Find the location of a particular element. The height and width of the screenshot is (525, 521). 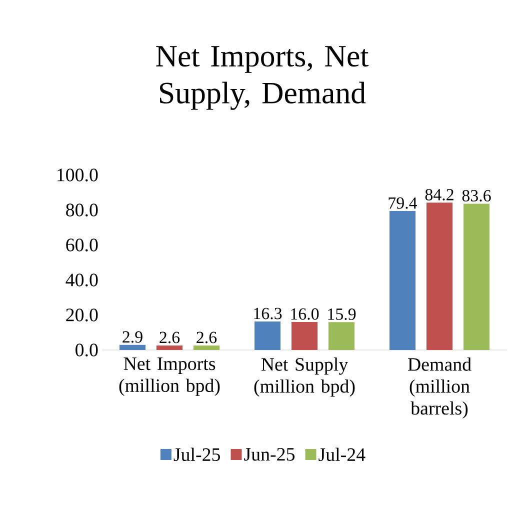

data-label: 79.4 is located at coordinates (403, 203).